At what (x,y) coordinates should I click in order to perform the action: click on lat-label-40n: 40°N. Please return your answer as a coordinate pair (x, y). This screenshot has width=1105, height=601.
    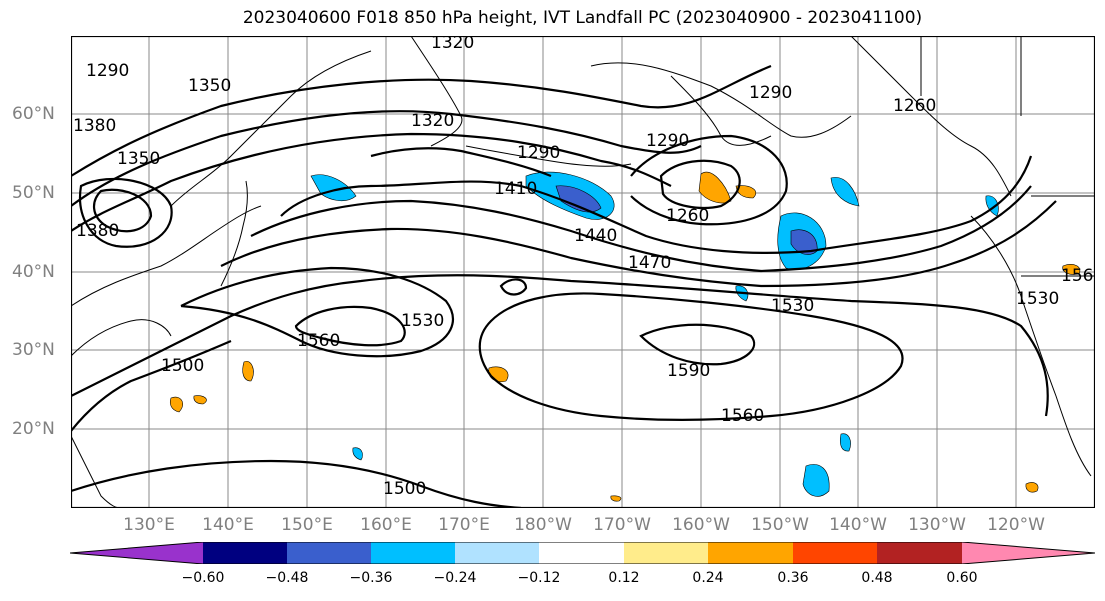
    Looking at the image, I should click on (33, 272).